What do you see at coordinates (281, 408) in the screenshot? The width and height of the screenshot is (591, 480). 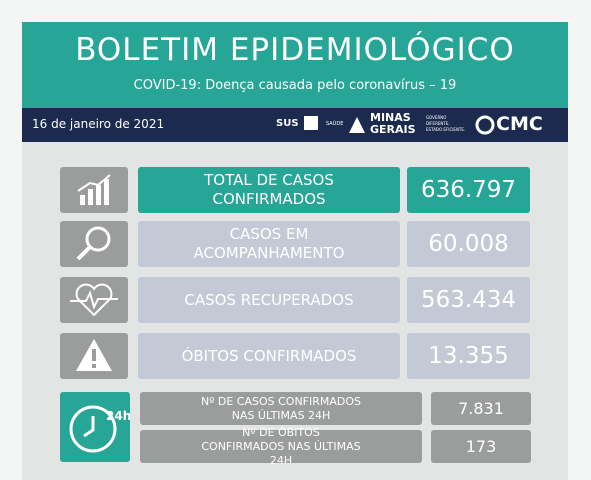 I see `last24-label: Nº DE CASOS CONFIRMADOS NAS ÚLTIMAS 24H` at bounding box center [281, 408].